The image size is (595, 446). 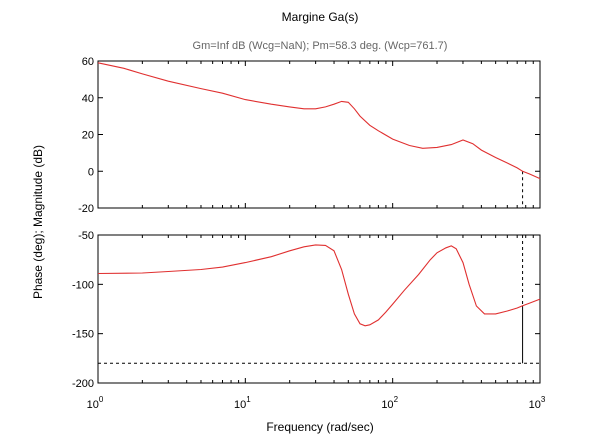 I want to click on chart-title: Margine Ga(s), so click(x=320, y=17).